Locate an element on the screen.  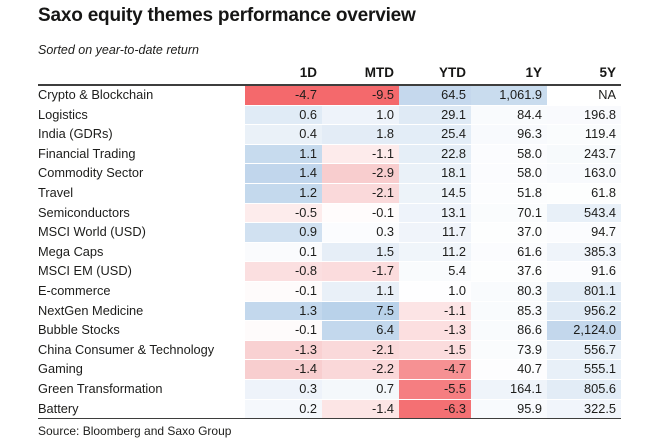
value-cell: 61.8 is located at coordinates (584, 193).